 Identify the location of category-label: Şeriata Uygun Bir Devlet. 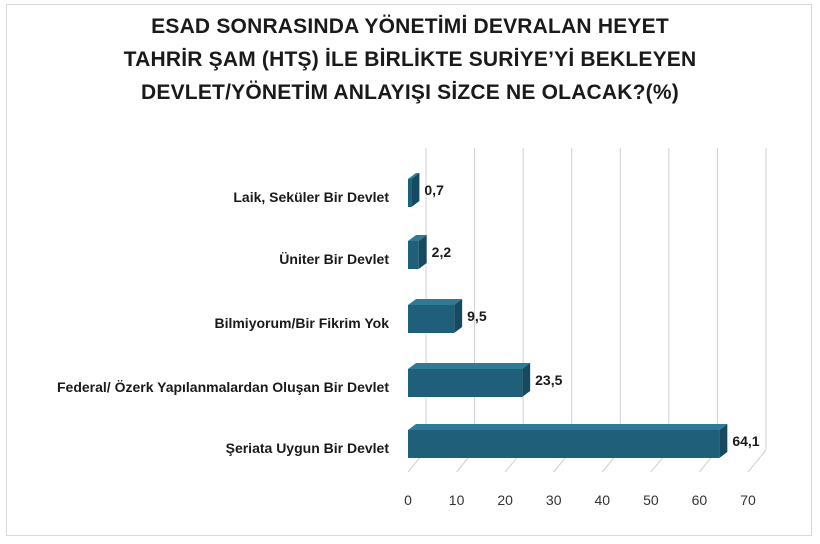
(308, 448).